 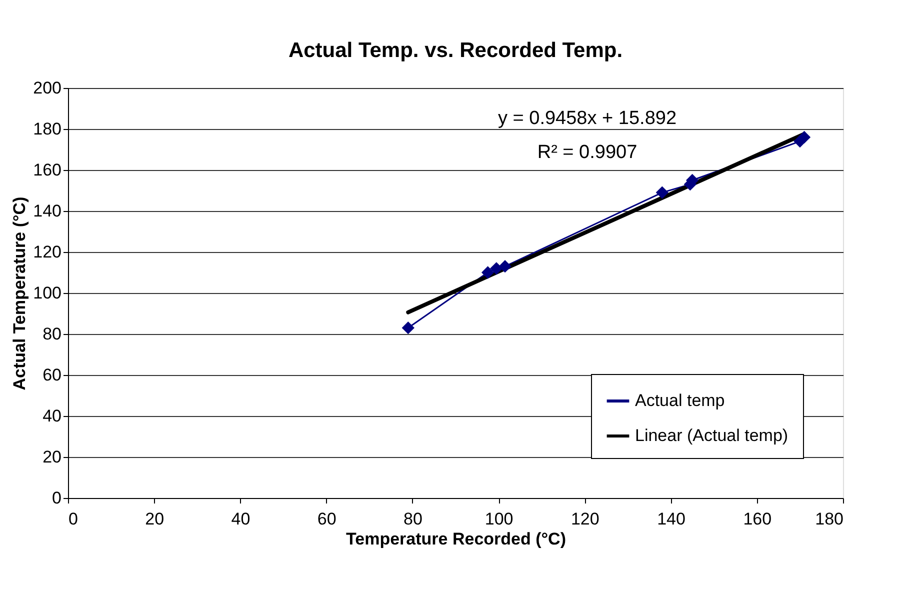 I want to click on x-tick-label: 20, so click(x=154, y=519).